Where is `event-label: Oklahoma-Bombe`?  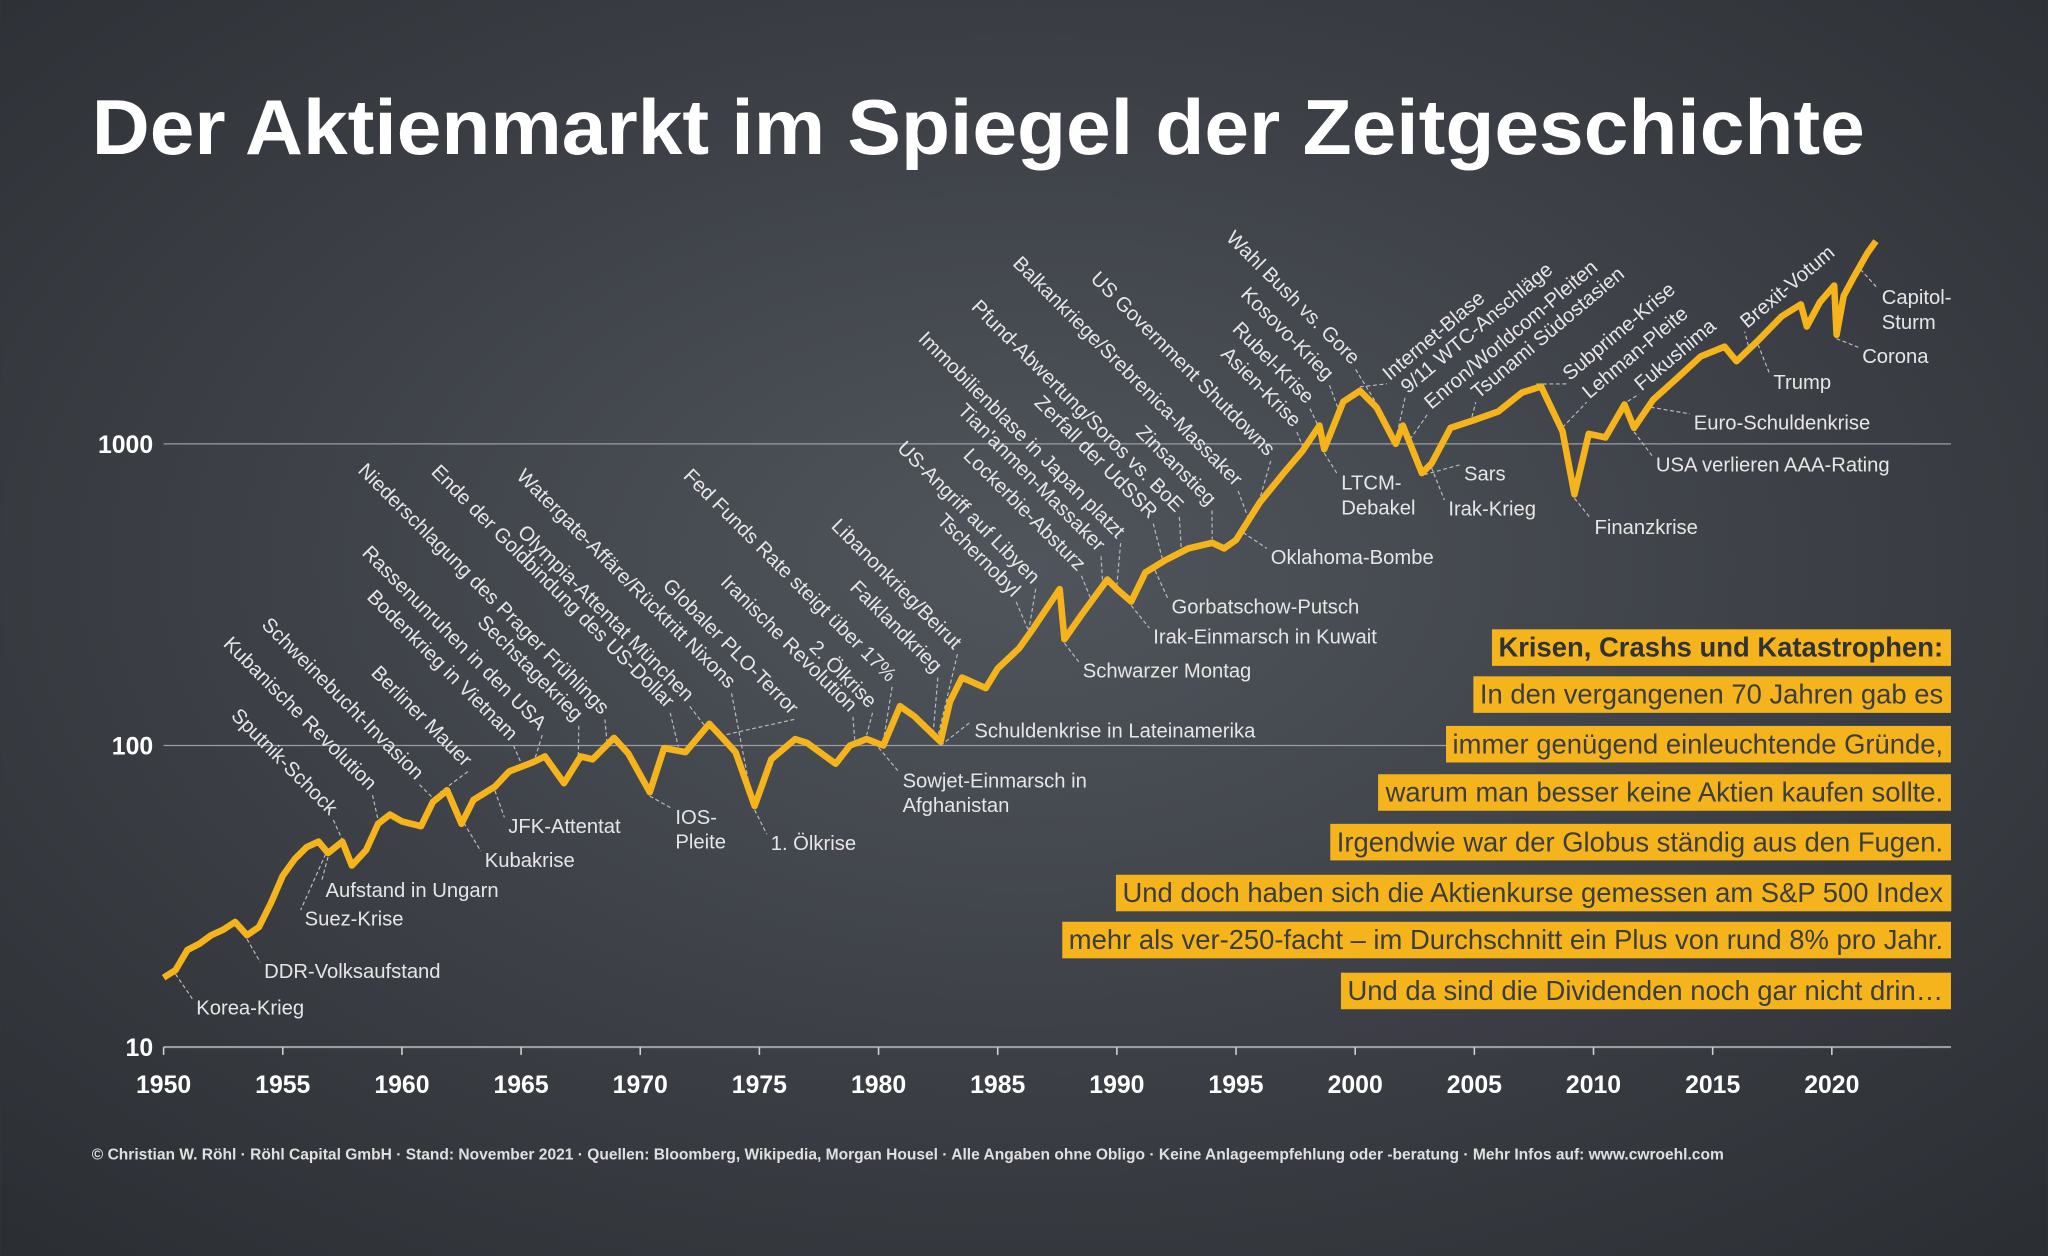 event-label: Oklahoma-Bombe is located at coordinates (1352, 558).